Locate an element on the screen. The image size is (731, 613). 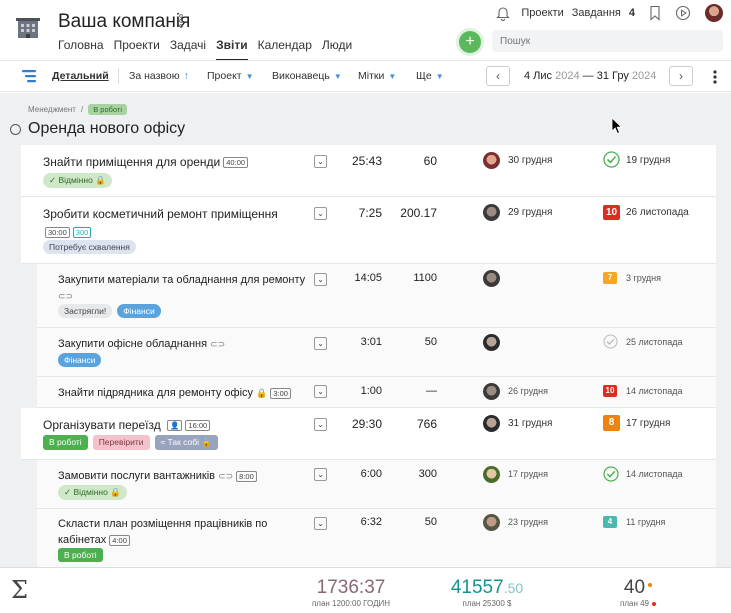
projects-link: Проекти is located at coordinates (542, 13).